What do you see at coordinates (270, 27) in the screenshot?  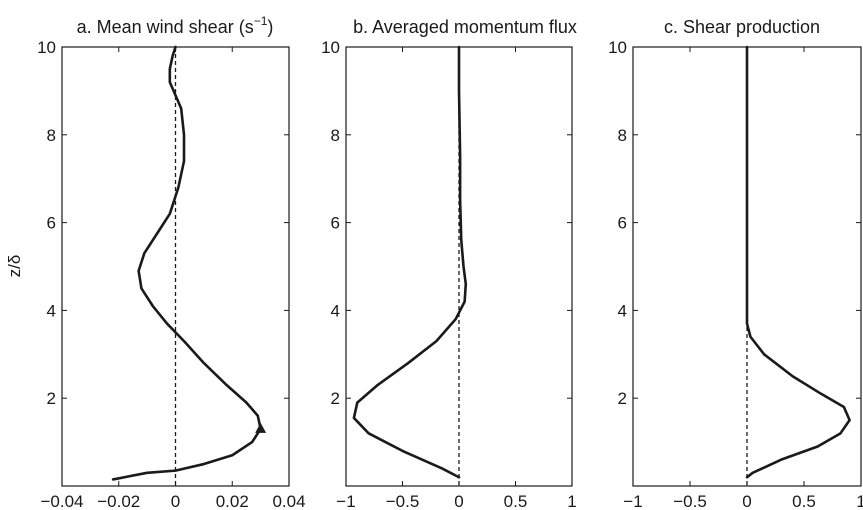 I see `panel-title-end: )` at bounding box center [270, 27].